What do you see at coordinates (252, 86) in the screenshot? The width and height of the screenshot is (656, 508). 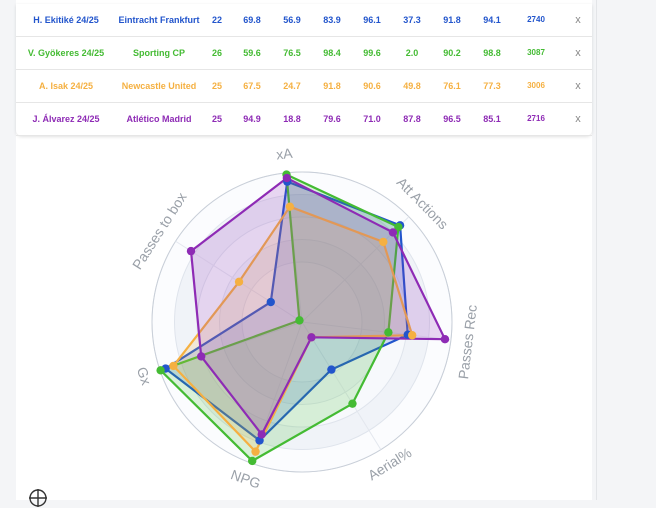 I see `cell-v1: 67.5` at bounding box center [252, 86].